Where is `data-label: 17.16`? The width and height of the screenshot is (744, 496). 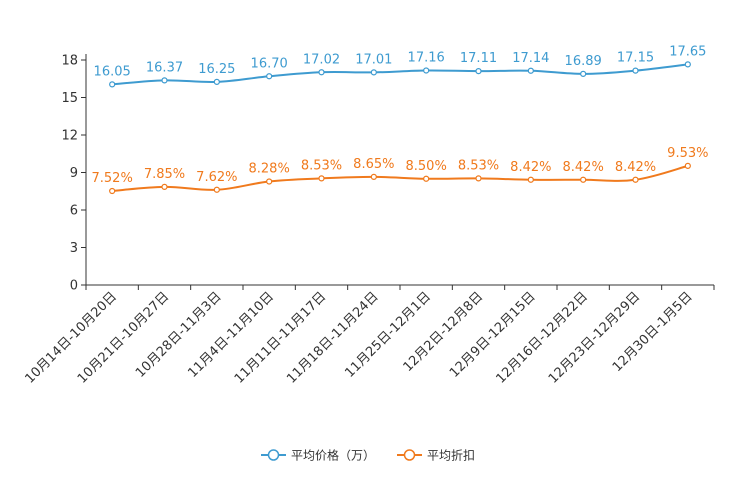 data-label: 17.16 is located at coordinates (426, 58).